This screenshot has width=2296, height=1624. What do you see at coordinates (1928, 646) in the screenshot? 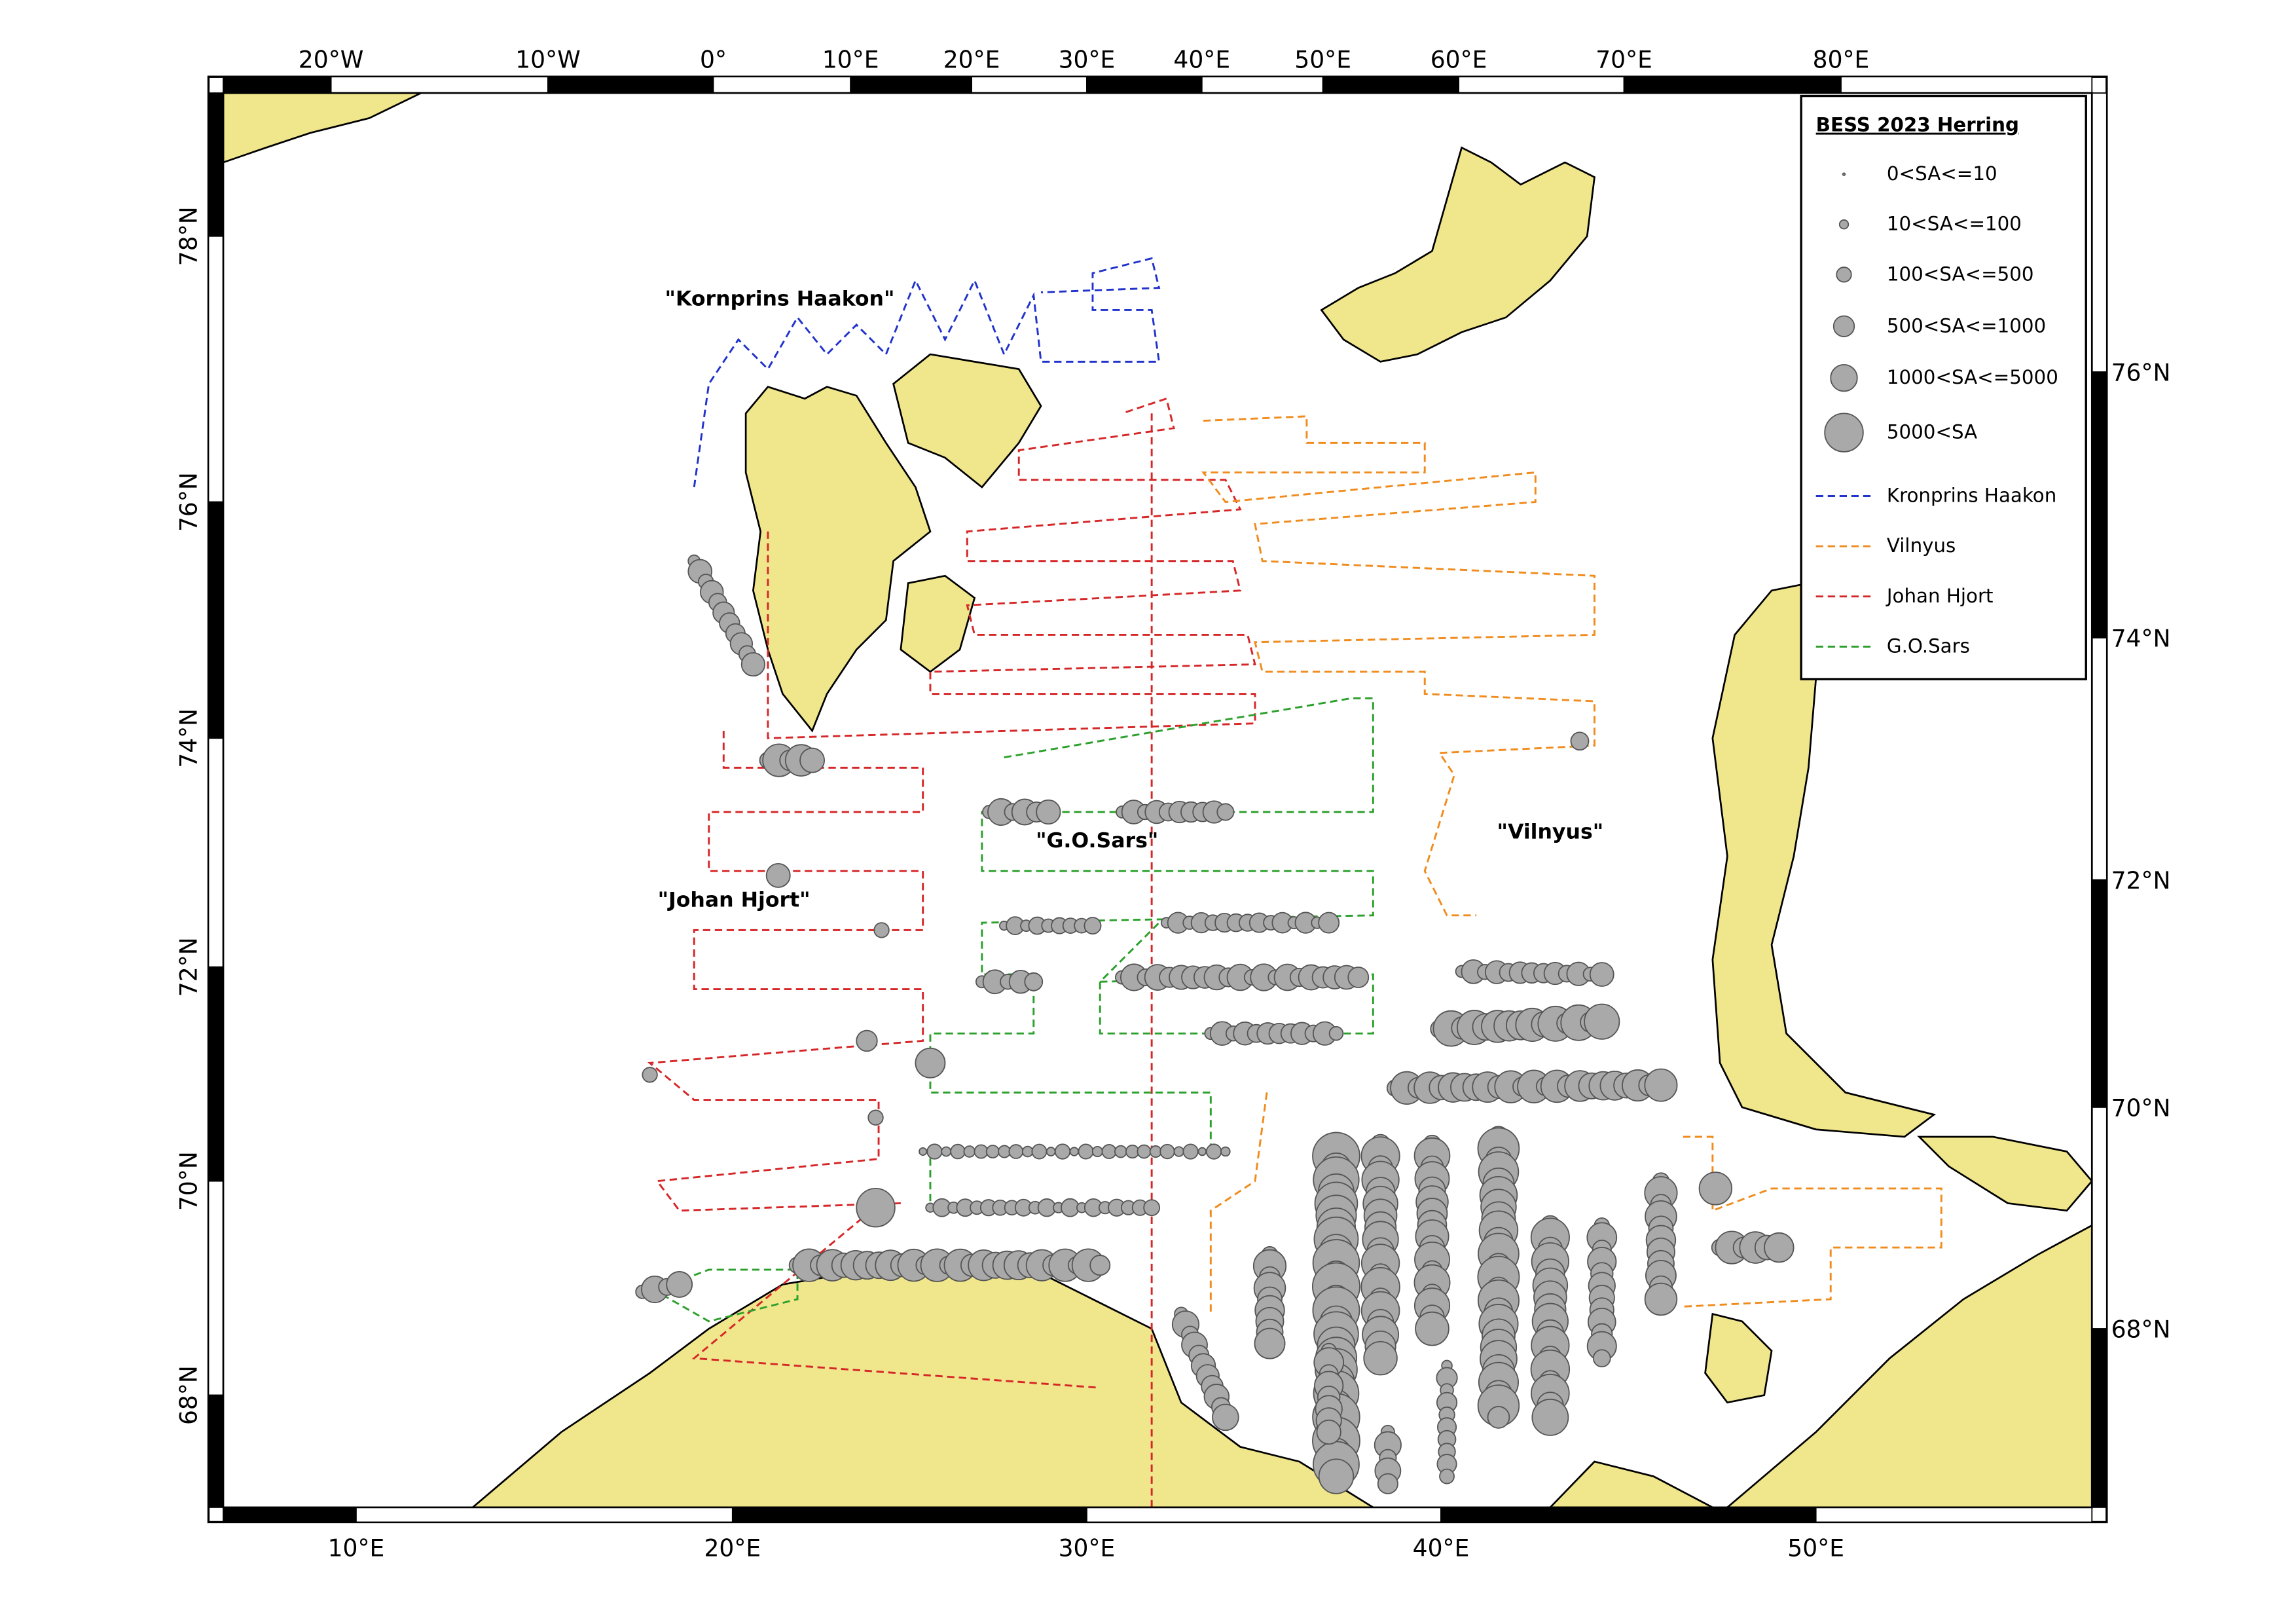
I see `legend-label: G.O.Sars` at bounding box center [1928, 646].